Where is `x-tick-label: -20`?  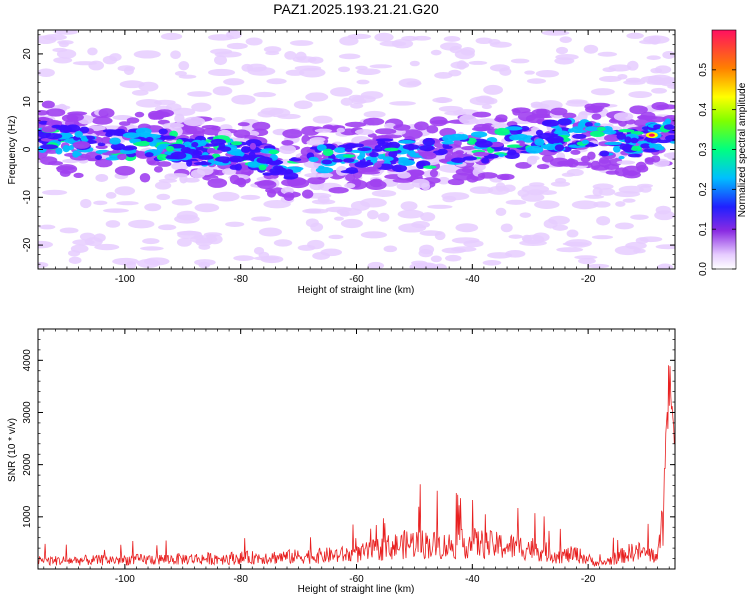
x-tick-label: -20 is located at coordinates (588, 579).